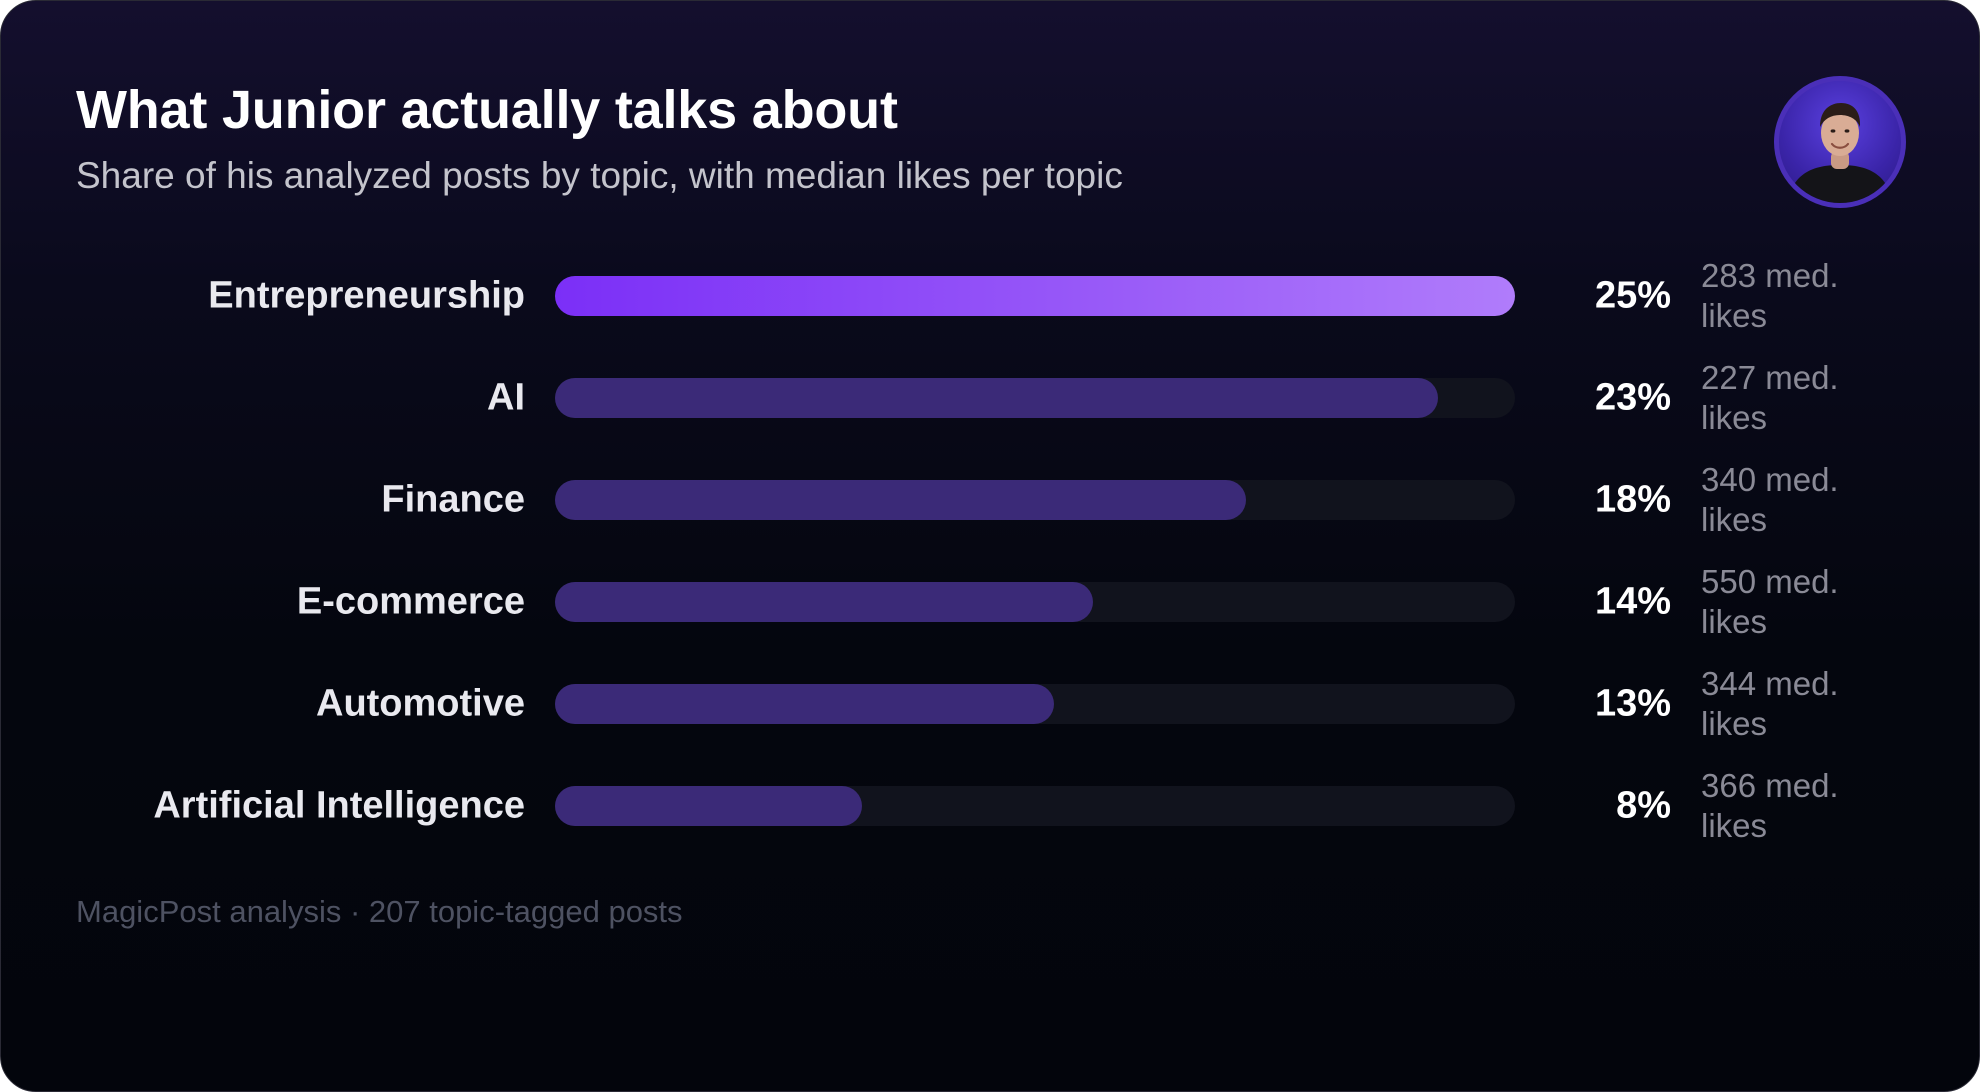  I want to click on bar-row: E-commerce 14% 550 med. likes, so click(990, 602).